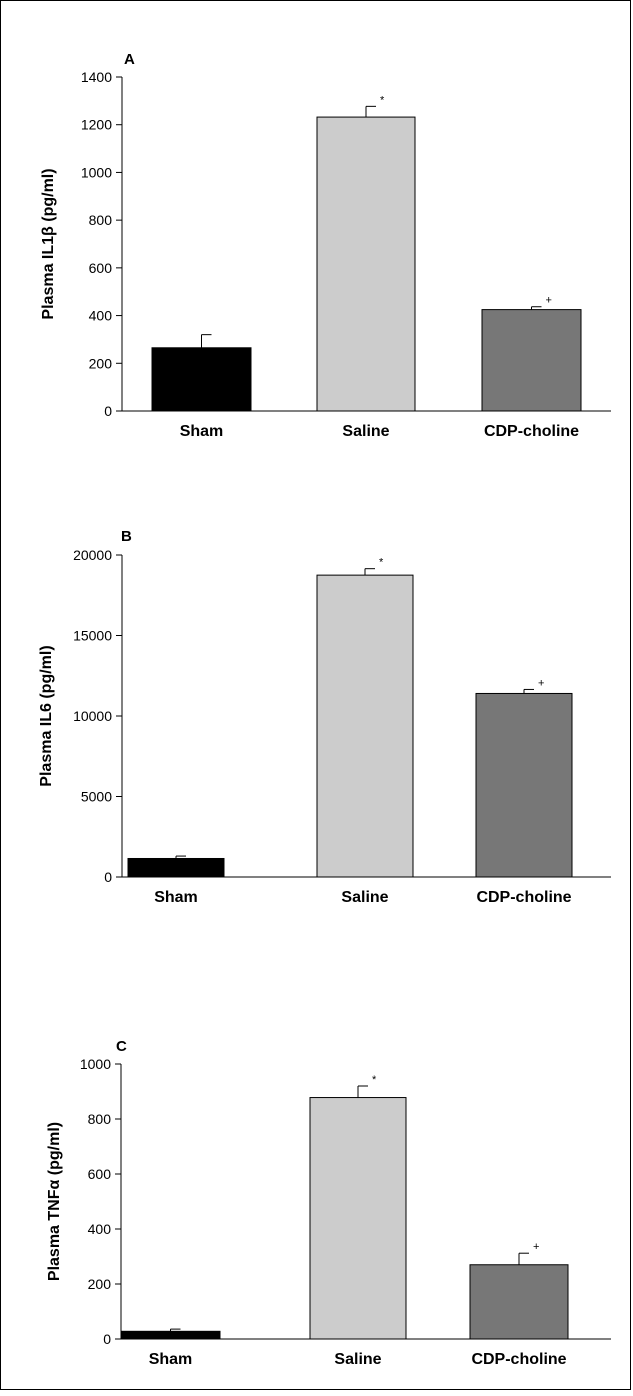  I want to click on y-axis-label: Plasma TNFα (pg/ml), so click(54, 1201).